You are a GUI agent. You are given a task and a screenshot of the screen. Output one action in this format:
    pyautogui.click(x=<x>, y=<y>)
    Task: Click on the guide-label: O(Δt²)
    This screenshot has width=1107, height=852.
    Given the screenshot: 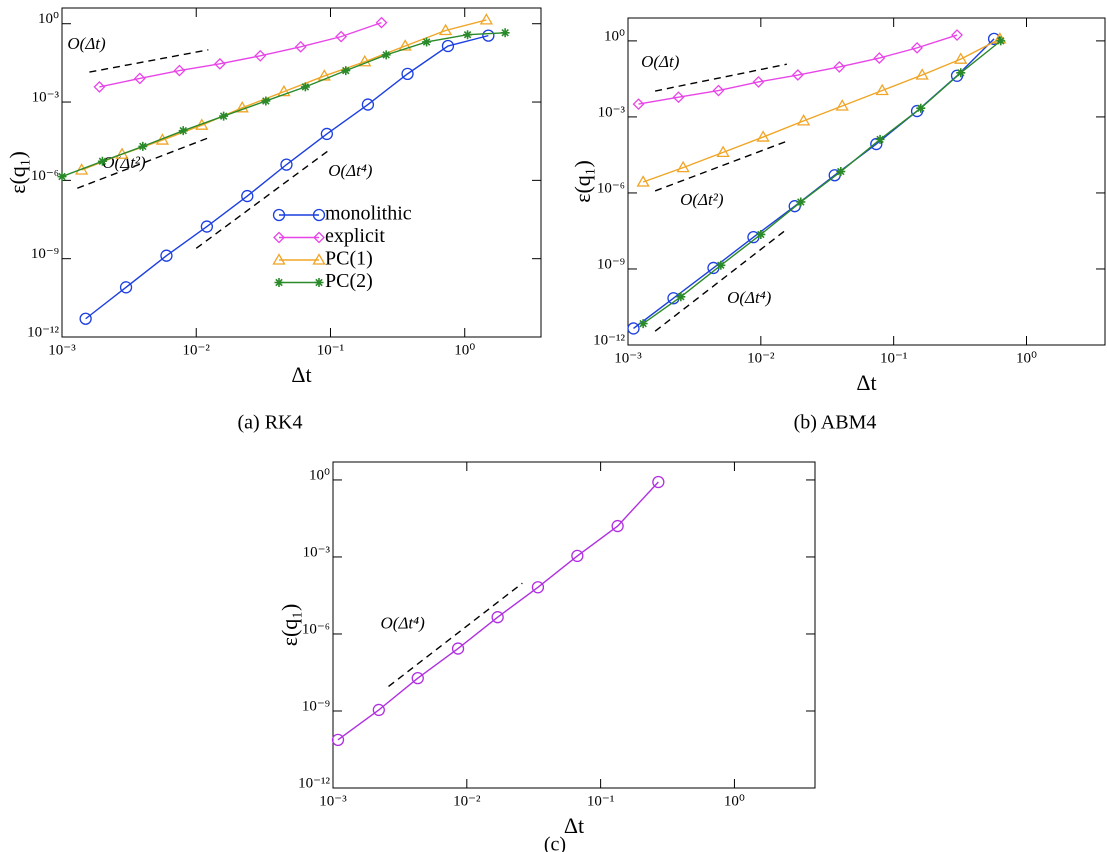 What is the action you would take?
    pyautogui.click(x=124, y=162)
    